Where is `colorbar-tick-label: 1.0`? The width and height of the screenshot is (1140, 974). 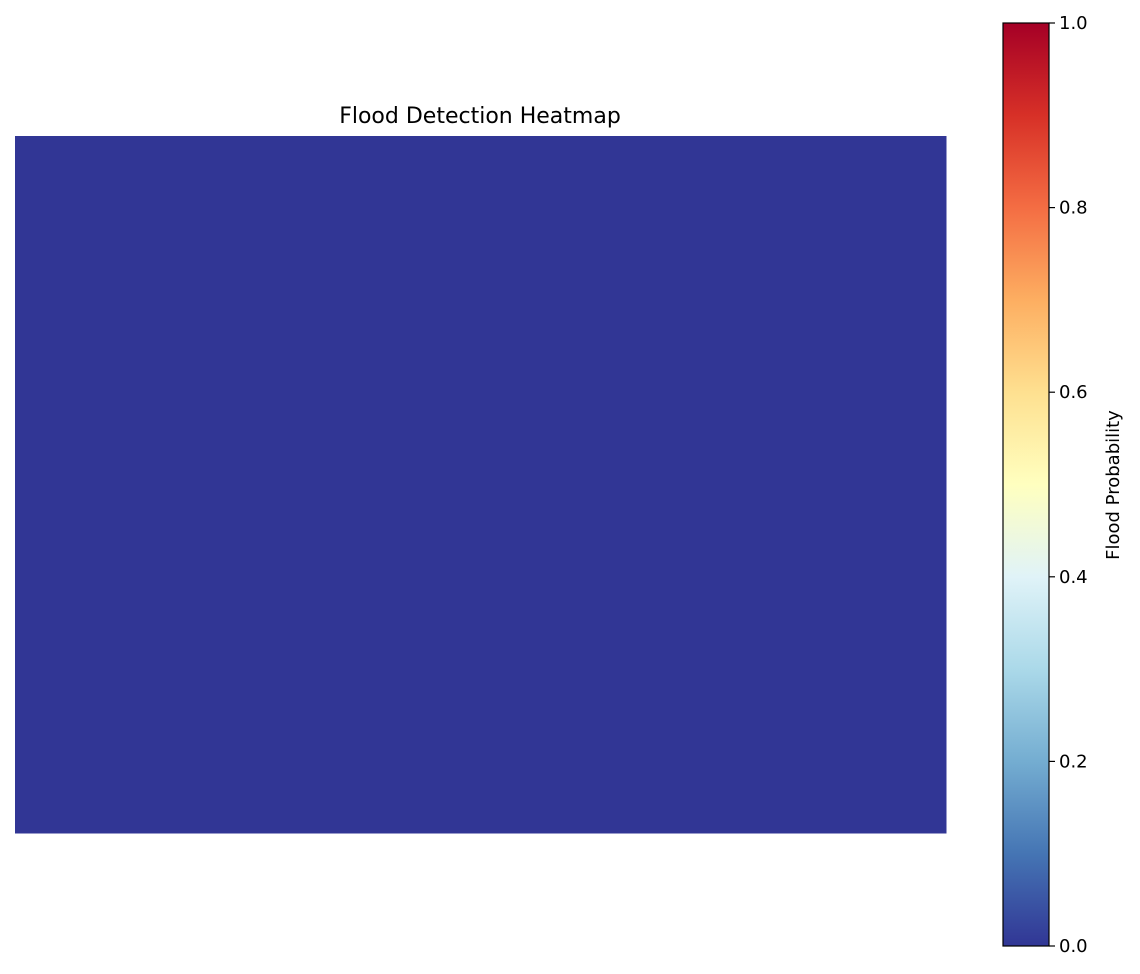
colorbar-tick-label: 1.0 is located at coordinates (1073, 23).